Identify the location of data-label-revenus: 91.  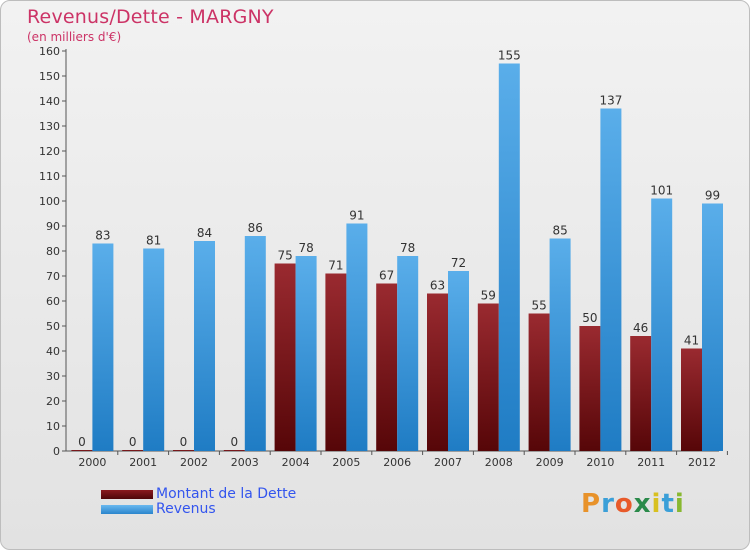
(356, 216).